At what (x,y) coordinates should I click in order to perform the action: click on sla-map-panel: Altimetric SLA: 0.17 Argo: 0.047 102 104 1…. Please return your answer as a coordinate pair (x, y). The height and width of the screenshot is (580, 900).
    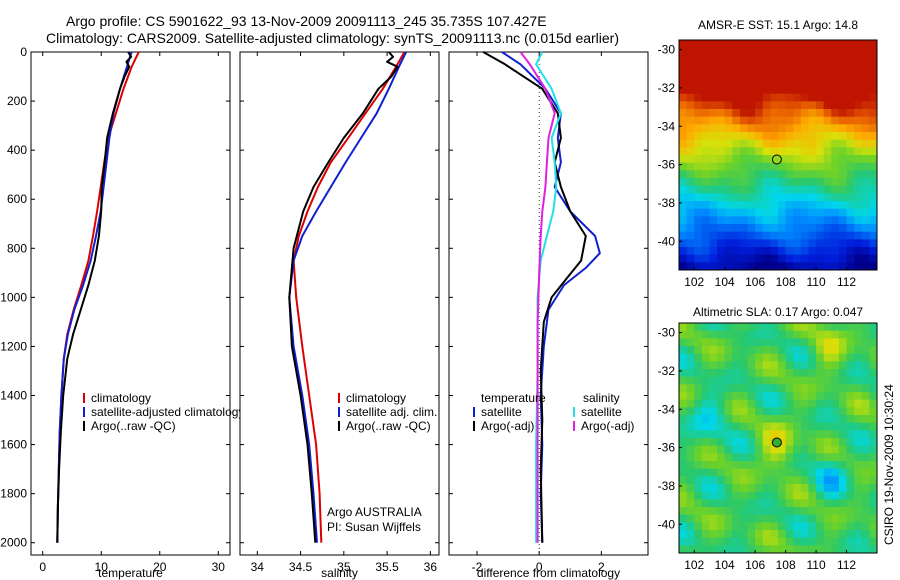
    Looking at the image, I should click on (768, 438).